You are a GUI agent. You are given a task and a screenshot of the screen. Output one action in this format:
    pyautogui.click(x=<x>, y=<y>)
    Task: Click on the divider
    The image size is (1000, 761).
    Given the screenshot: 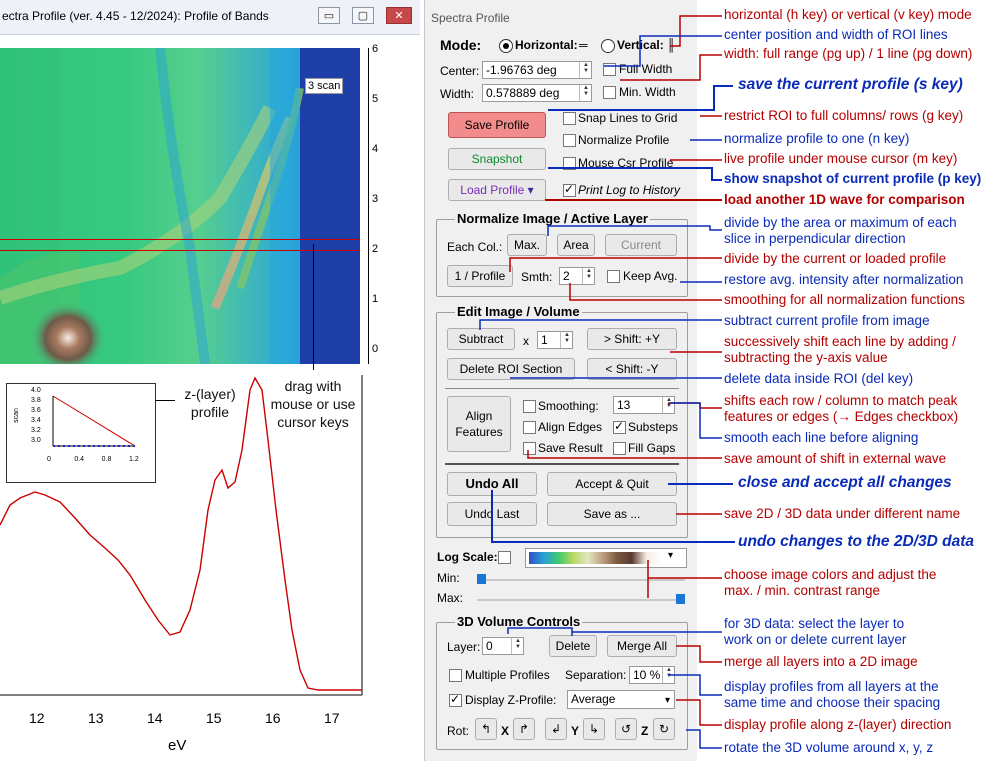 What is the action you would take?
    pyautogui.click(x=562, y=388)
    